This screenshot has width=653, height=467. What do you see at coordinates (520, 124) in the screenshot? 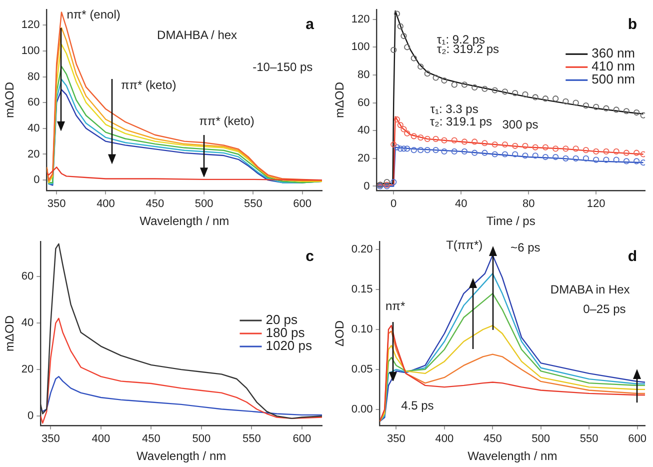
I see `annotation: 300 ps` at bounding box center [520, 124].